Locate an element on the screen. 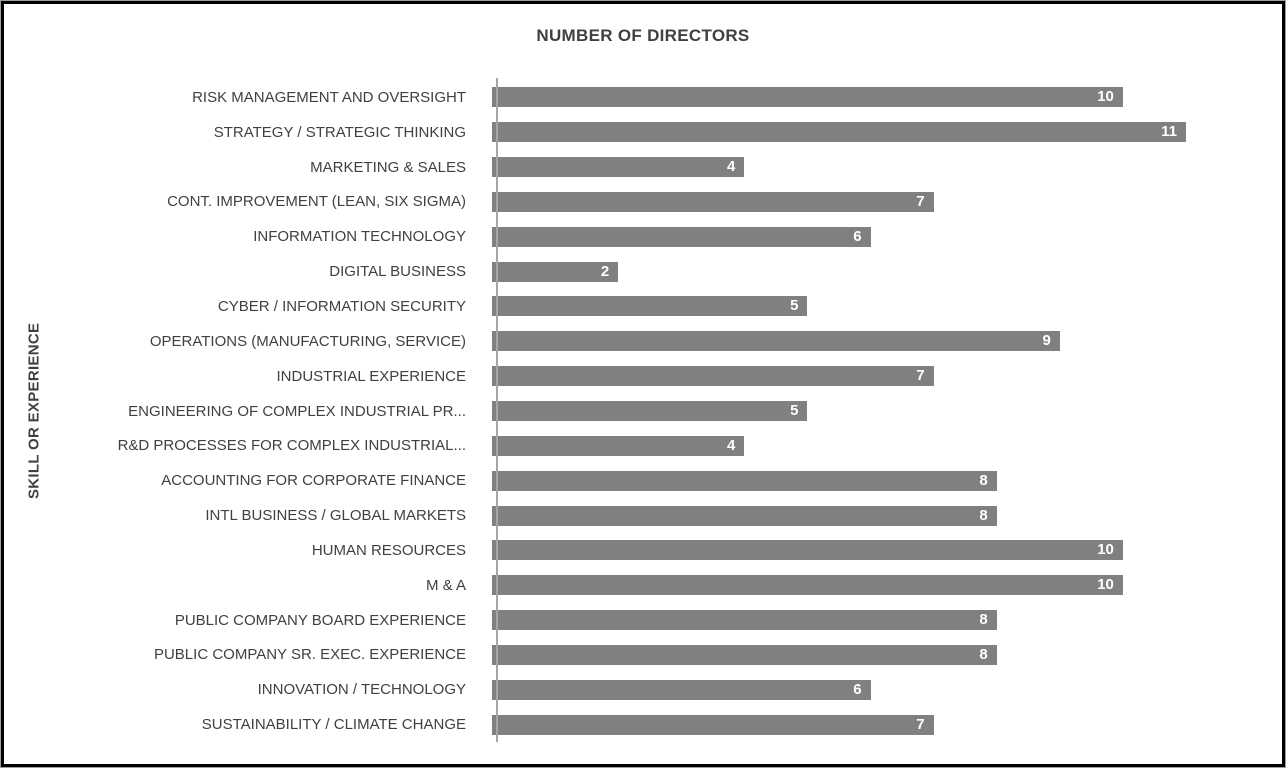 Image resolution: width=1286 pixels, height=768 pixels. bar: 11 is located at coordinates (839, 132).